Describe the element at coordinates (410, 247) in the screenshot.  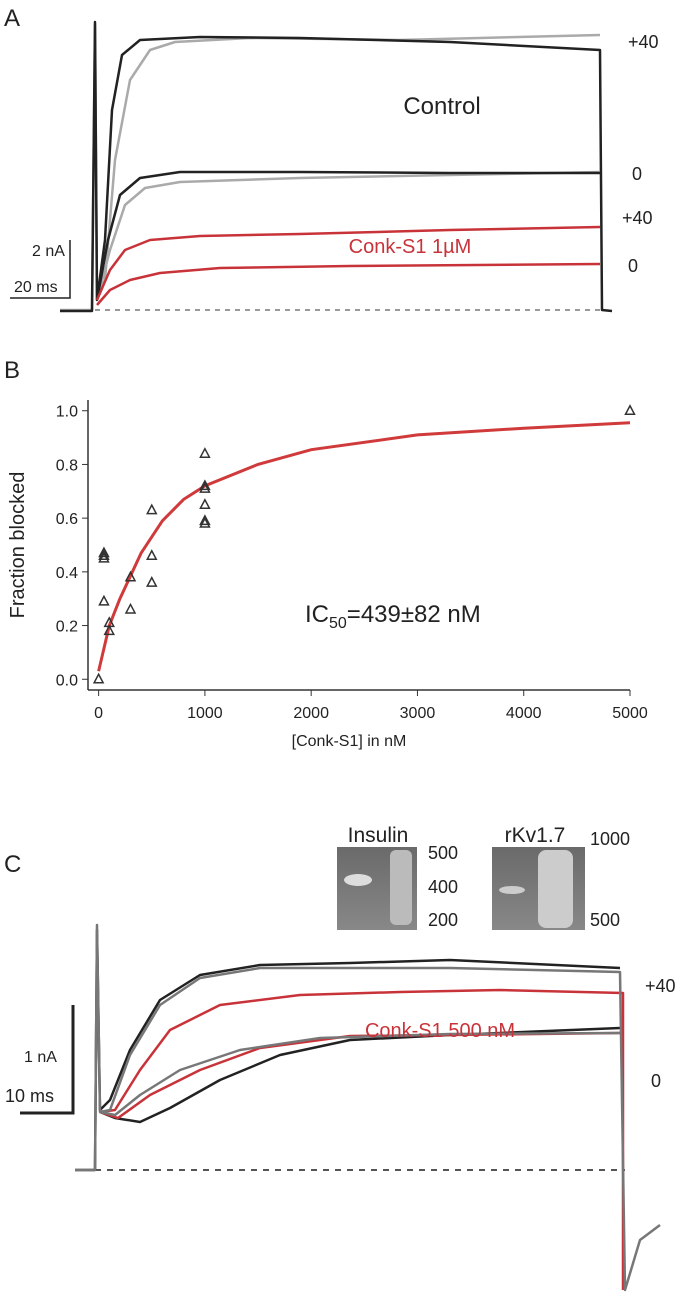
I see `drug-label: Conk-S1 1µM` at that location.